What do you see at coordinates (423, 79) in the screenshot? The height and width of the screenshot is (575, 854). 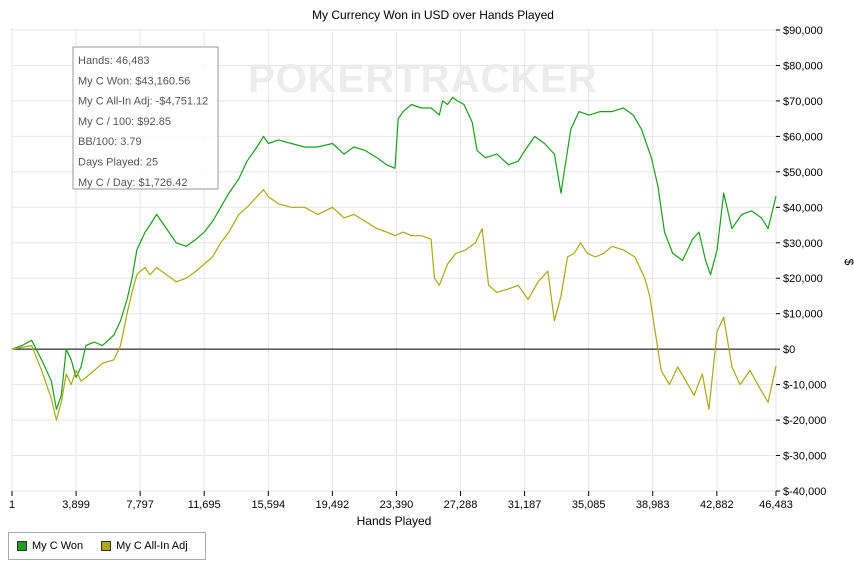 I see `watermark: POKERTRACKER` at bounding box center [423, 79].